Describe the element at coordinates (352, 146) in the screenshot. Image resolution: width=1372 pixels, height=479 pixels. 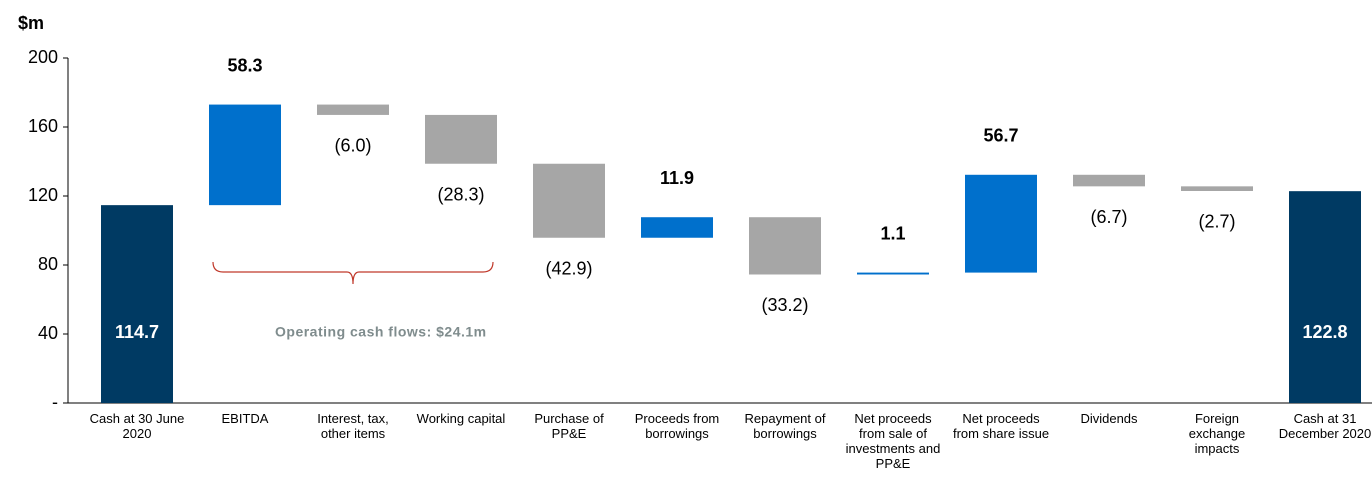
I see `value-label: (6.0)` at that location.